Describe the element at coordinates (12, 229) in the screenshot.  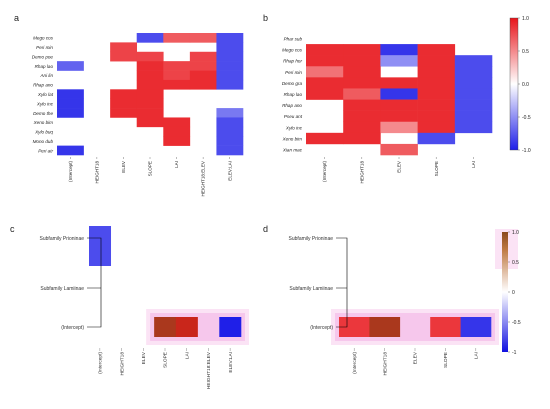
I see `panel-letter-c: c` at that location.